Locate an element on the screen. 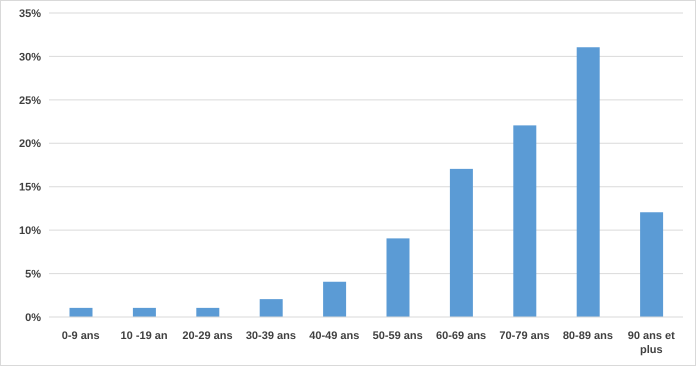 The height and width of the screenshot is (366, 696). x-tick-label: 90 ans et plus is located at coordinates (652, 343).